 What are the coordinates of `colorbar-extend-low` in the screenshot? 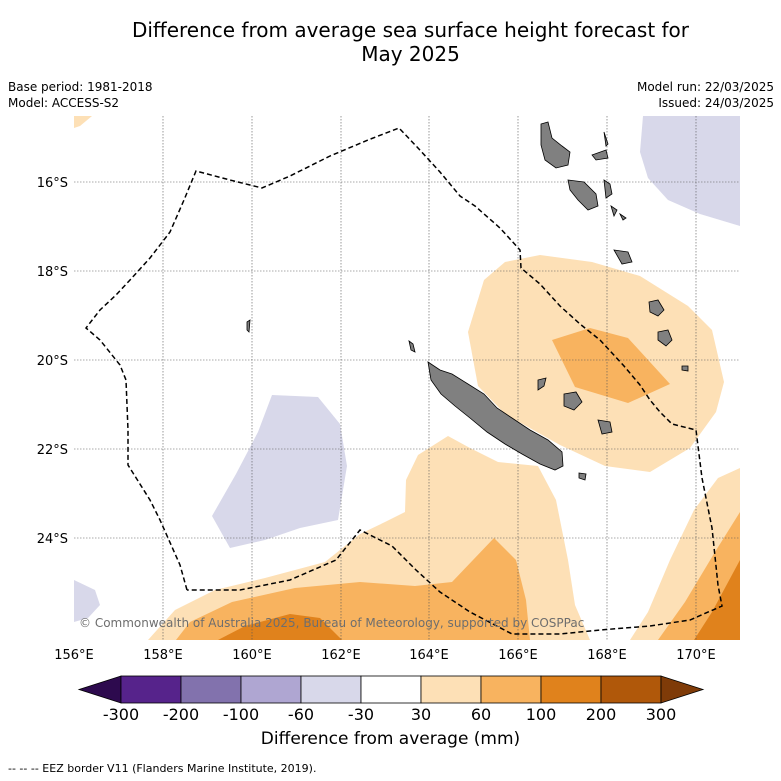 It's located at (99, 689).